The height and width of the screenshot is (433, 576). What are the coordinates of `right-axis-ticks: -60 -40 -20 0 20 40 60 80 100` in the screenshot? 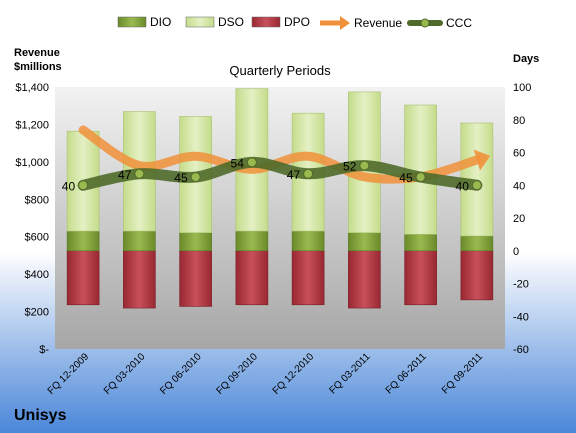 It's located at (522, 219).